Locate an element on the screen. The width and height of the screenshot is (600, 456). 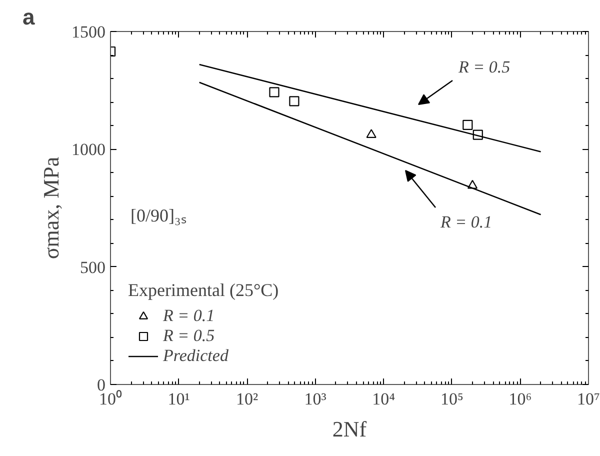
y-tick-label: 1500 is located at coordinates (89, 32).